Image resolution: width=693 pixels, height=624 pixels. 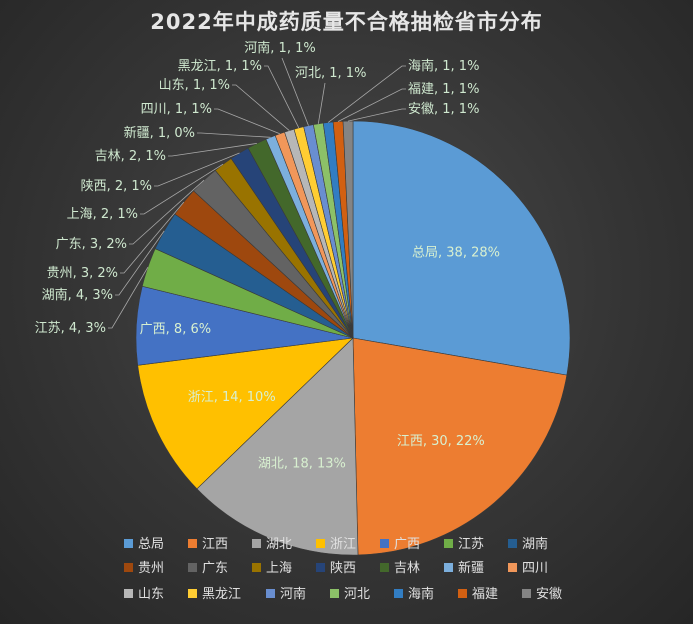 What do you see at coordinates (279, 568) in the screenshot?
I see `legend-label-9: 上海` at bounding box center [279, 568].